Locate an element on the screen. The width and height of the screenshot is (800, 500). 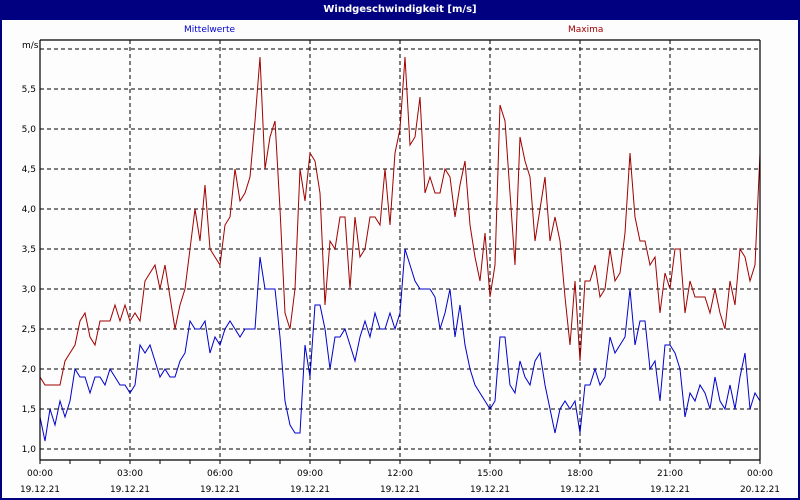
y-tick-label: 1,0 is located at coordinates (29, 450).